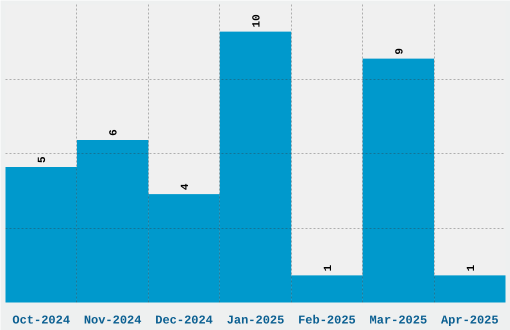  What do you see at coordinates (258, 21) in the screenshot?
I see `data-label: 10` at bounding box center [258, 21].